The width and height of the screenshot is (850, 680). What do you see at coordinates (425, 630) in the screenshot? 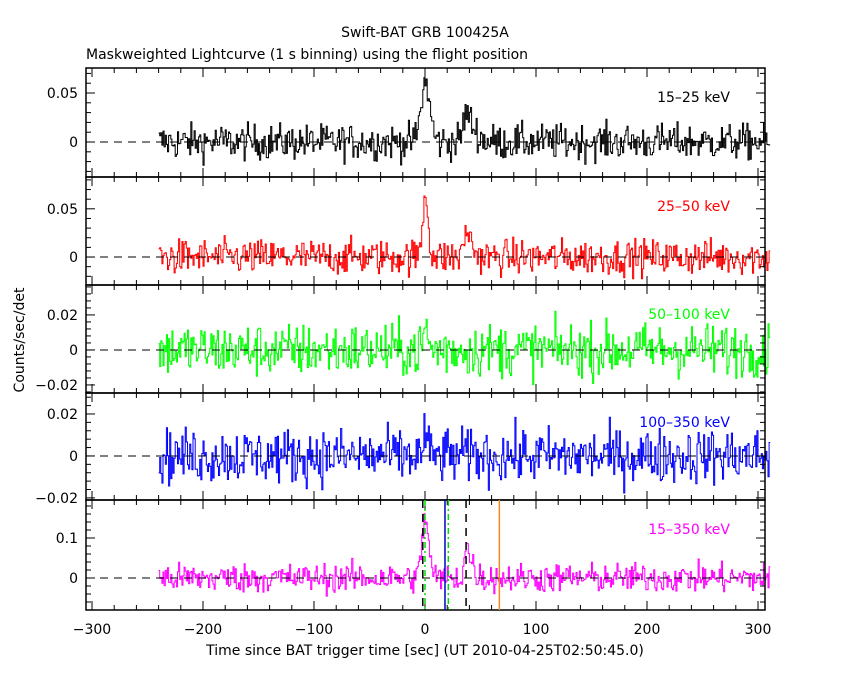
I see `x-tick-label: 0` at bounding box center [425, 630].